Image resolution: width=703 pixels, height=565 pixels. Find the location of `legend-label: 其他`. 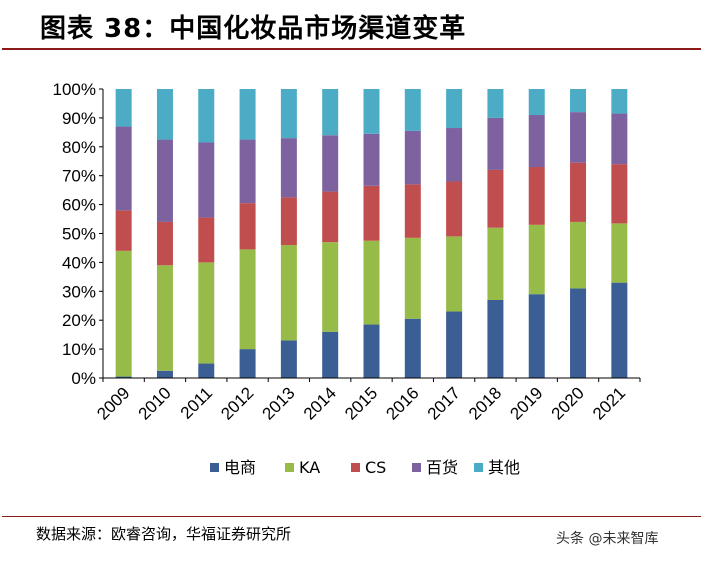

legend-label: 其他 is located at coordinates (504, 467).